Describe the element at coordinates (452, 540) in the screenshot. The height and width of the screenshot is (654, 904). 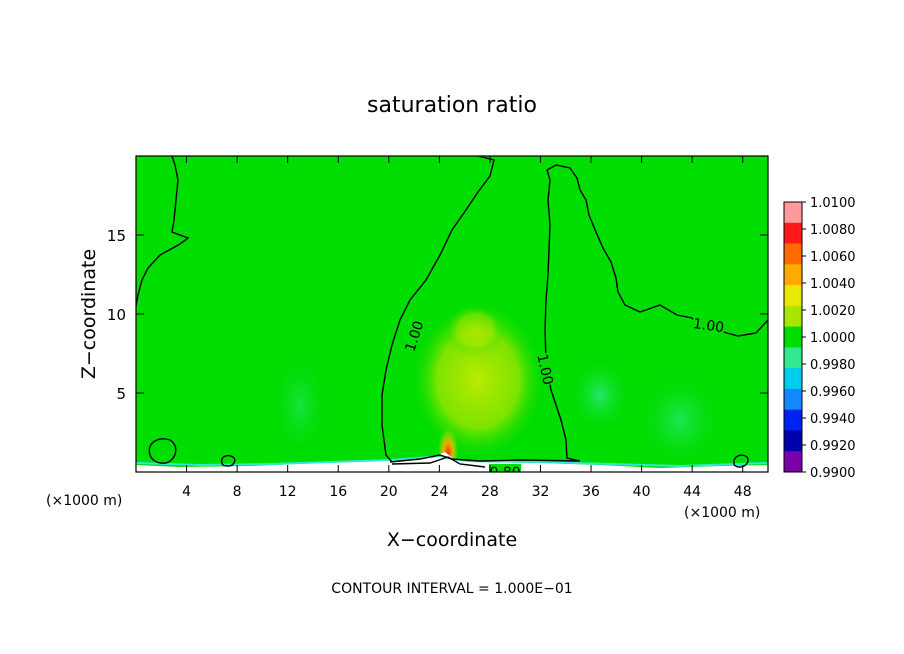
I see `x-axis-label: X−coordinate` at that location.